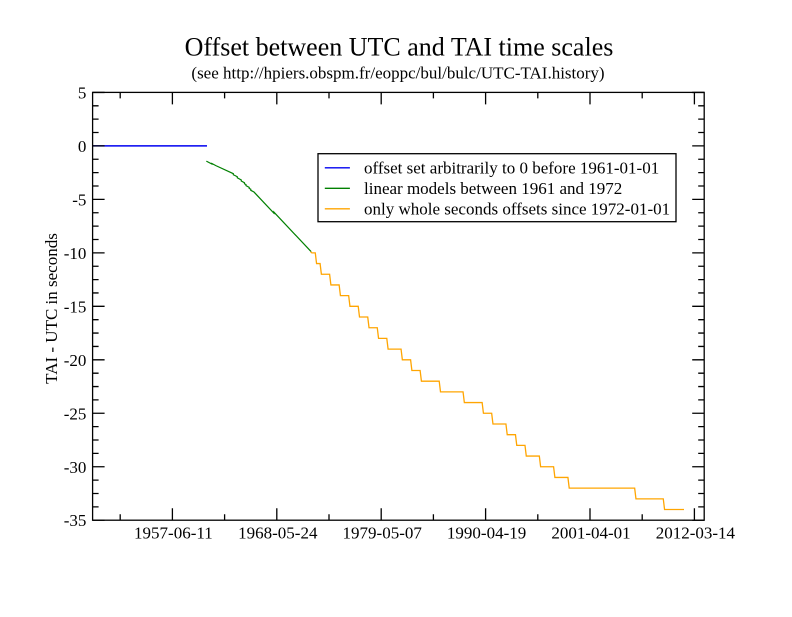 The height and width of the screenshot is (617, 792). I want to click on svg-text: 5, so click(82, 92).